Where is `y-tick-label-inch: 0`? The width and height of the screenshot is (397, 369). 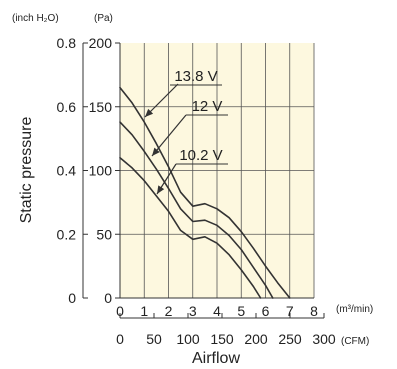 y-tick-label-inch: 0 is located at coordinates (72, 298).